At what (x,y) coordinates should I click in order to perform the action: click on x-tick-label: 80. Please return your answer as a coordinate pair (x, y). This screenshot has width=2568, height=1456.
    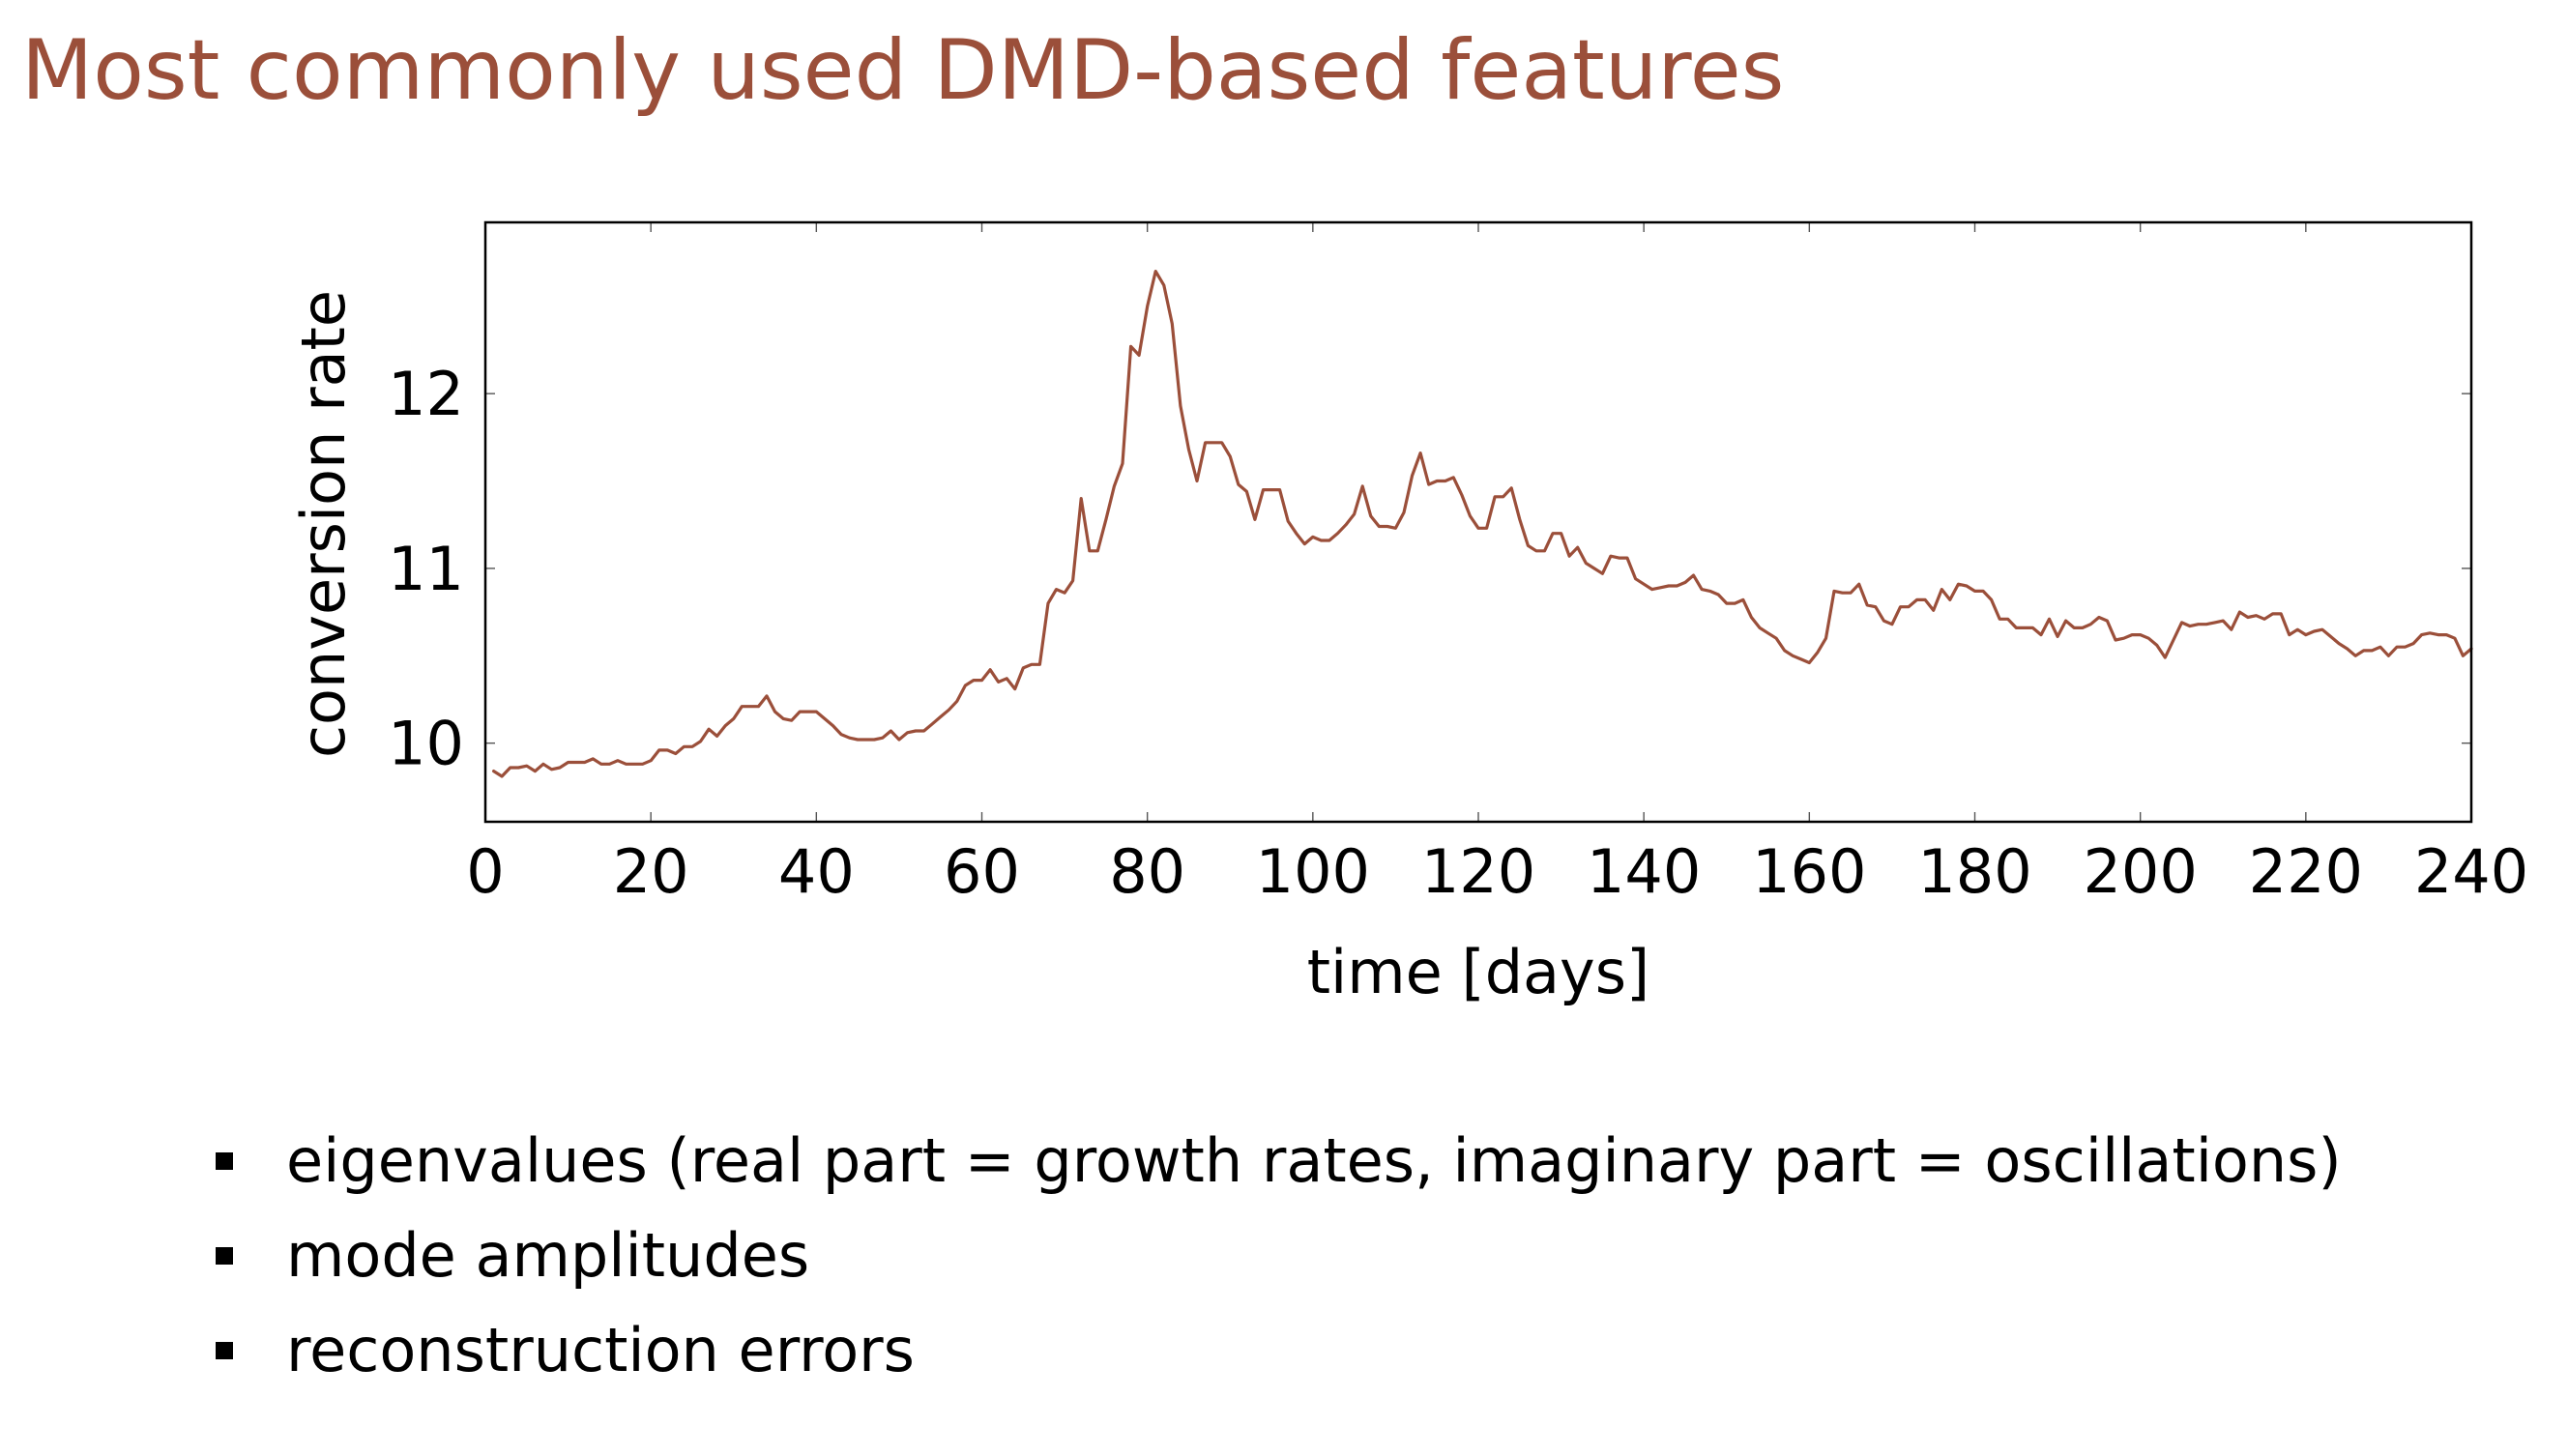
    Looking at the image, I should click on (1147, 872).